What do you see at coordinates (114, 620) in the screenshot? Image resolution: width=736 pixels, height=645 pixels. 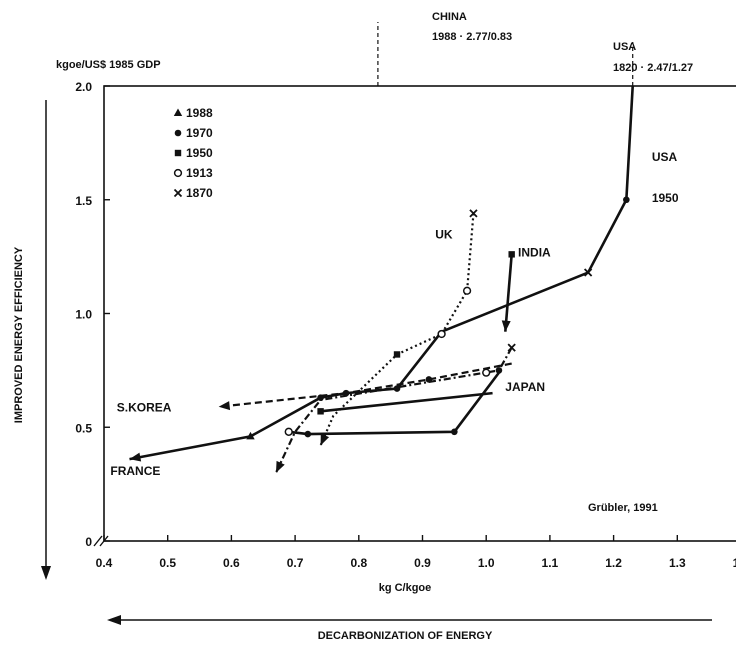 I see `decarbonization-arrow-head` at bounding box center [114, 620].